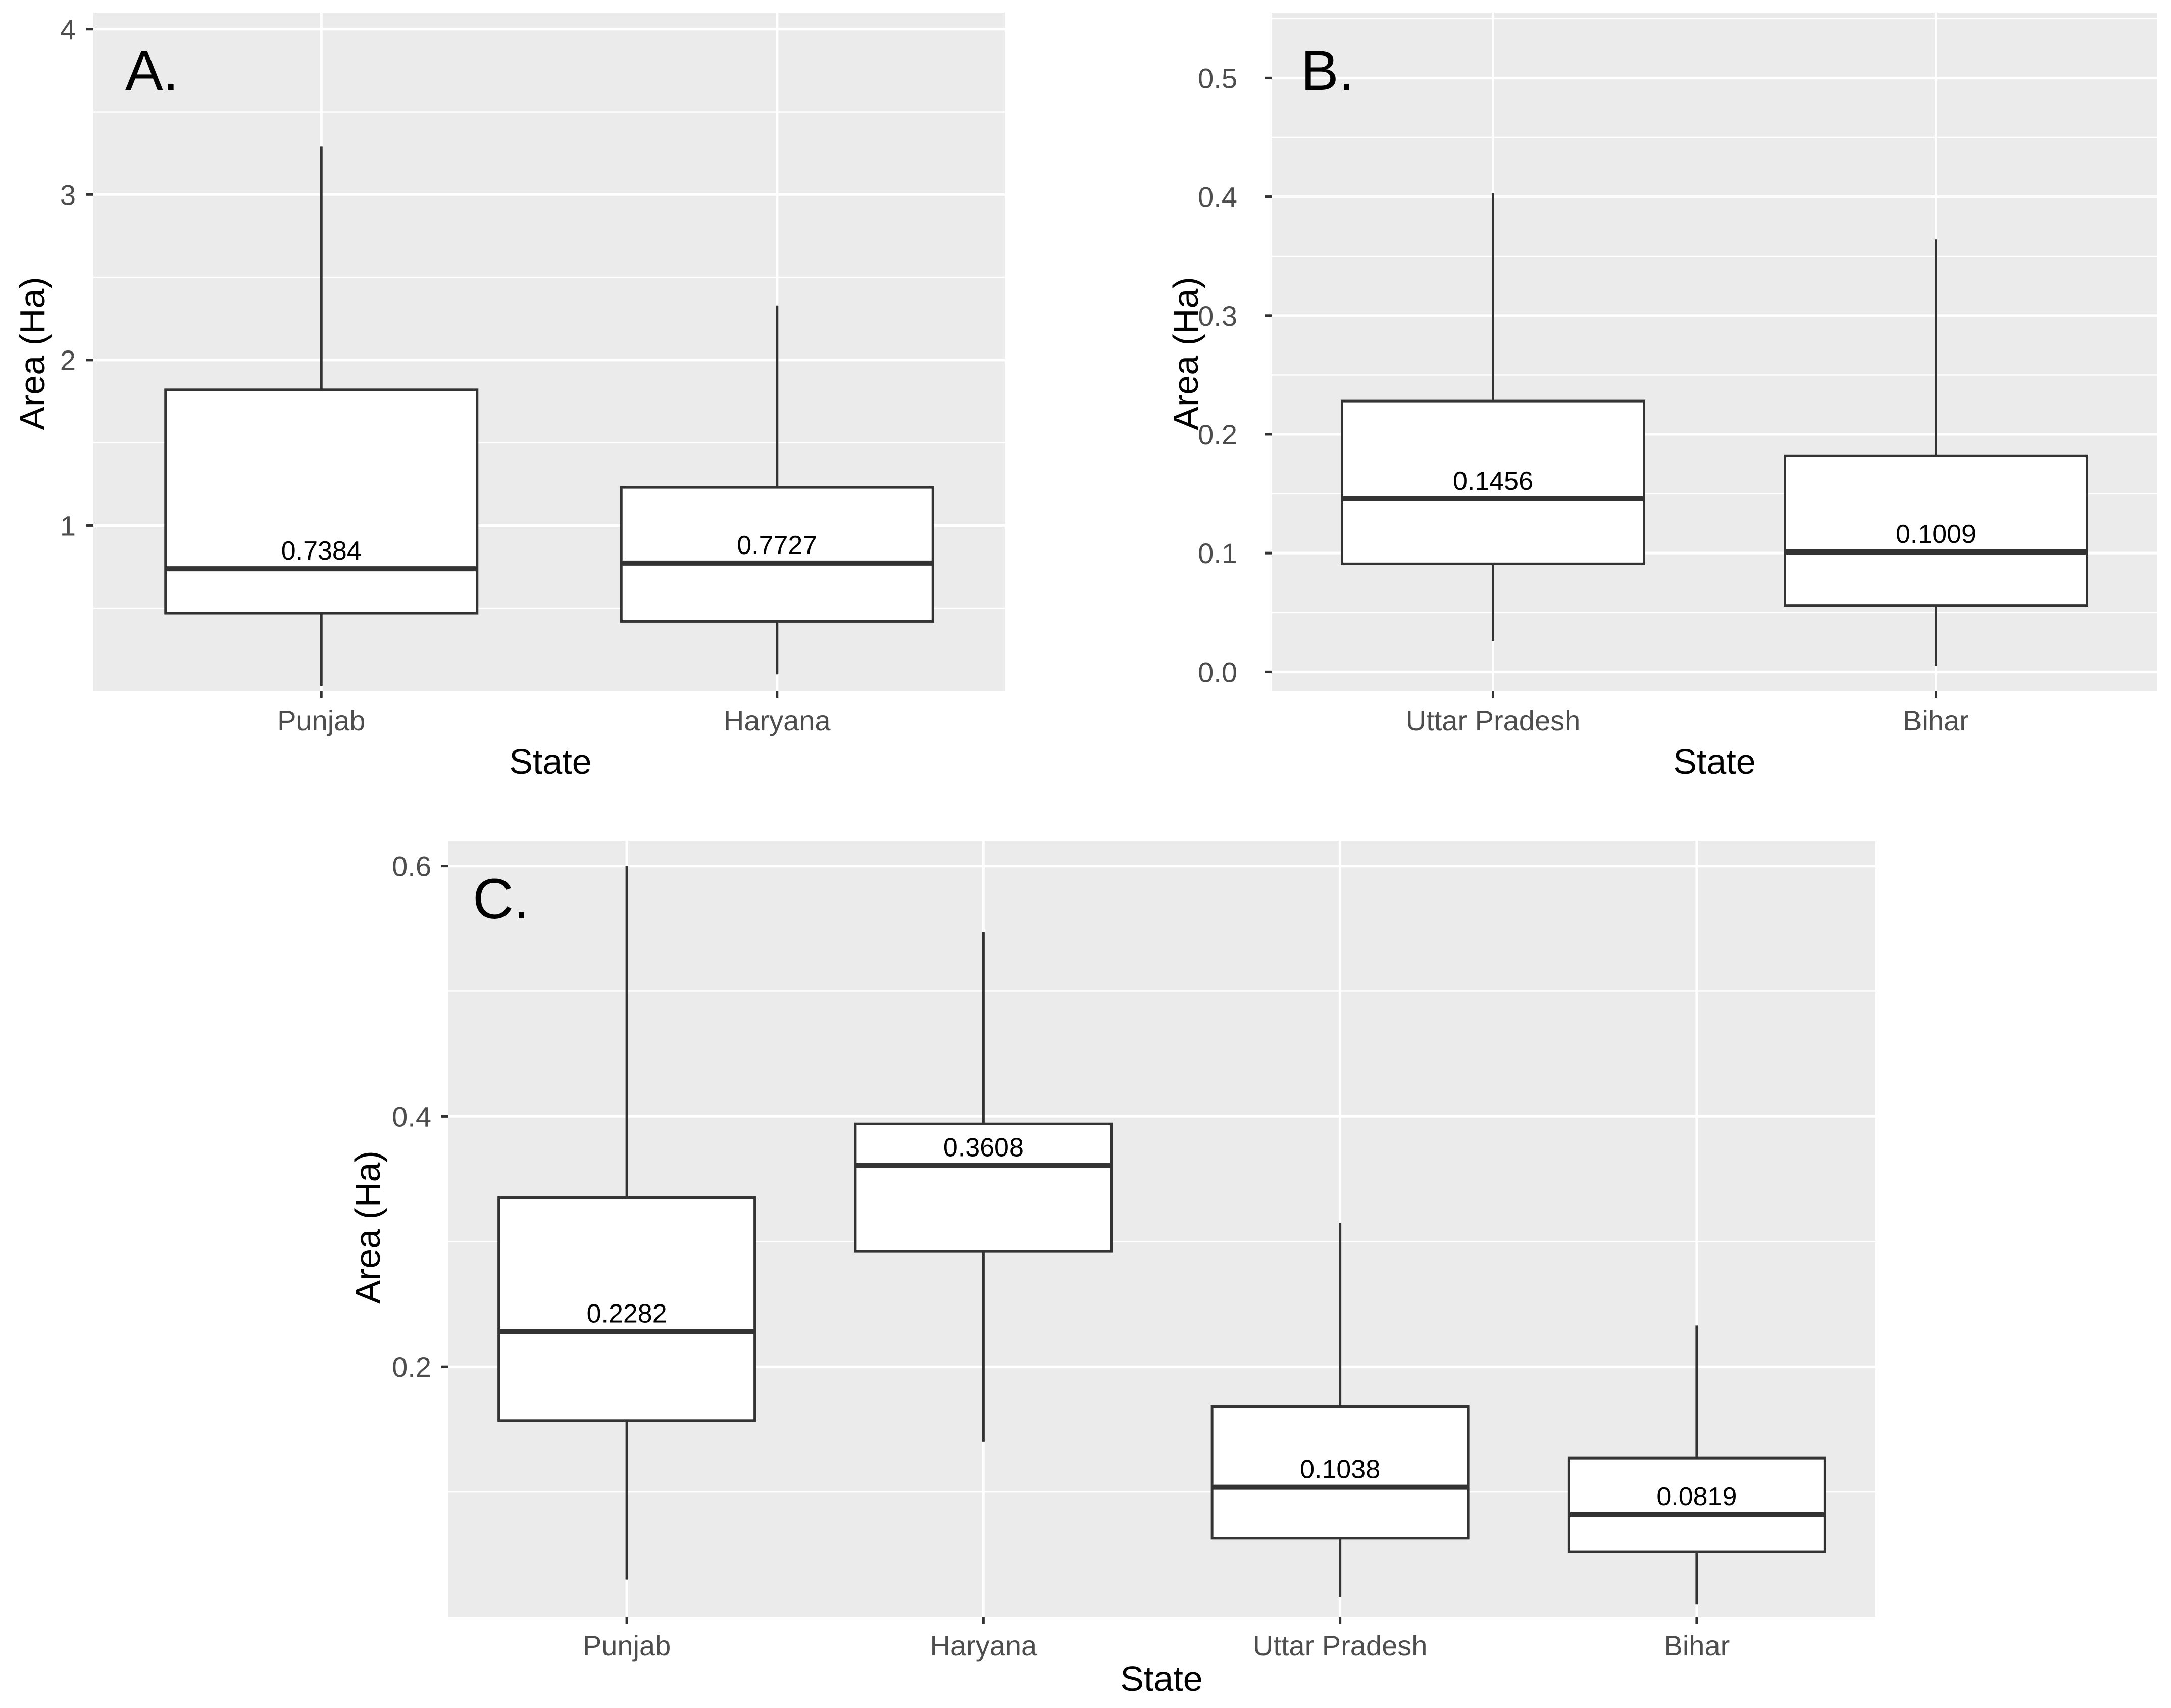  Describe the element at coordinates (1696, 1497) in the screenshot. I see `median-label: 0.0819` at that location.